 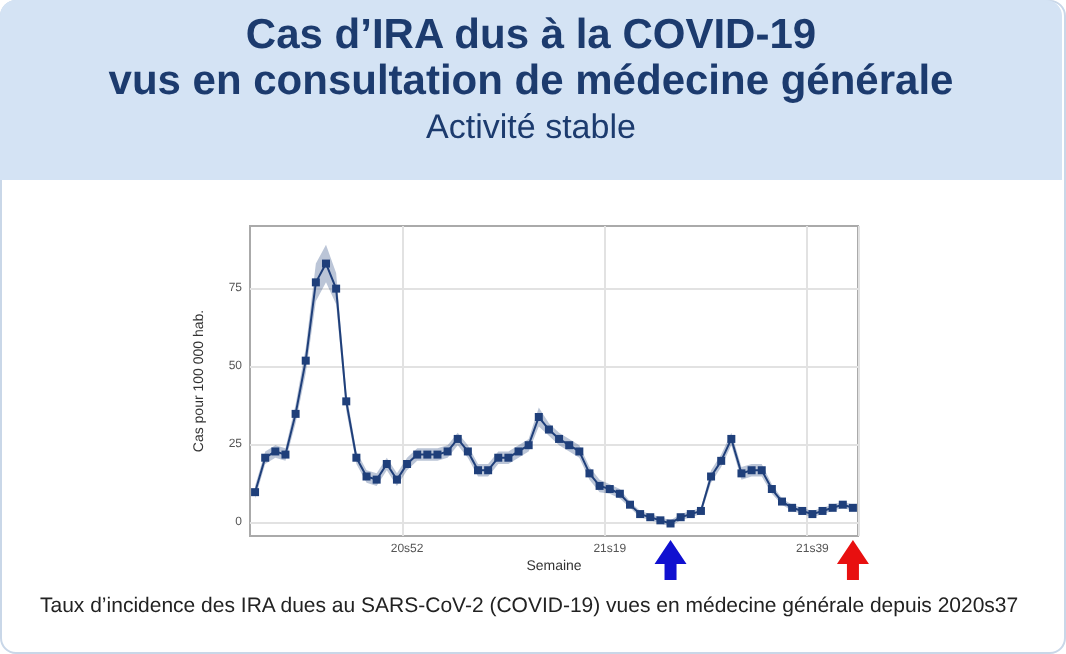 What do you see at coordinates (531, 58) in the screenshot?
I see `chart-title: Cas d’IRA dus à la COVID-19 vus en consultation de médecine générale` at bounding box center [531, 58].